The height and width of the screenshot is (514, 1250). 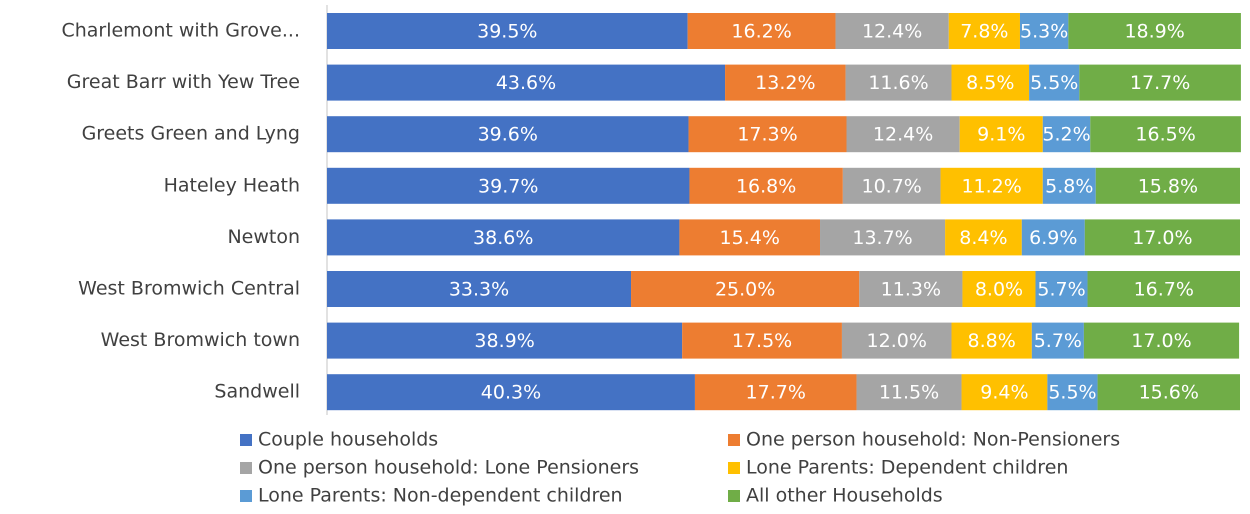 I want to click on data-label: 25.0%, so click(x=745, y=290).